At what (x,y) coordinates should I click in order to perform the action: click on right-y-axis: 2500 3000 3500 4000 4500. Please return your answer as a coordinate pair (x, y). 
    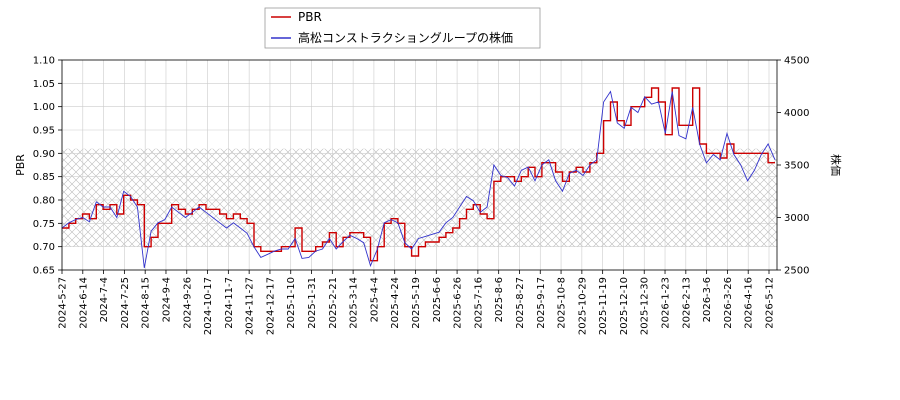
    Looking at the image, I should click on (793, 166).